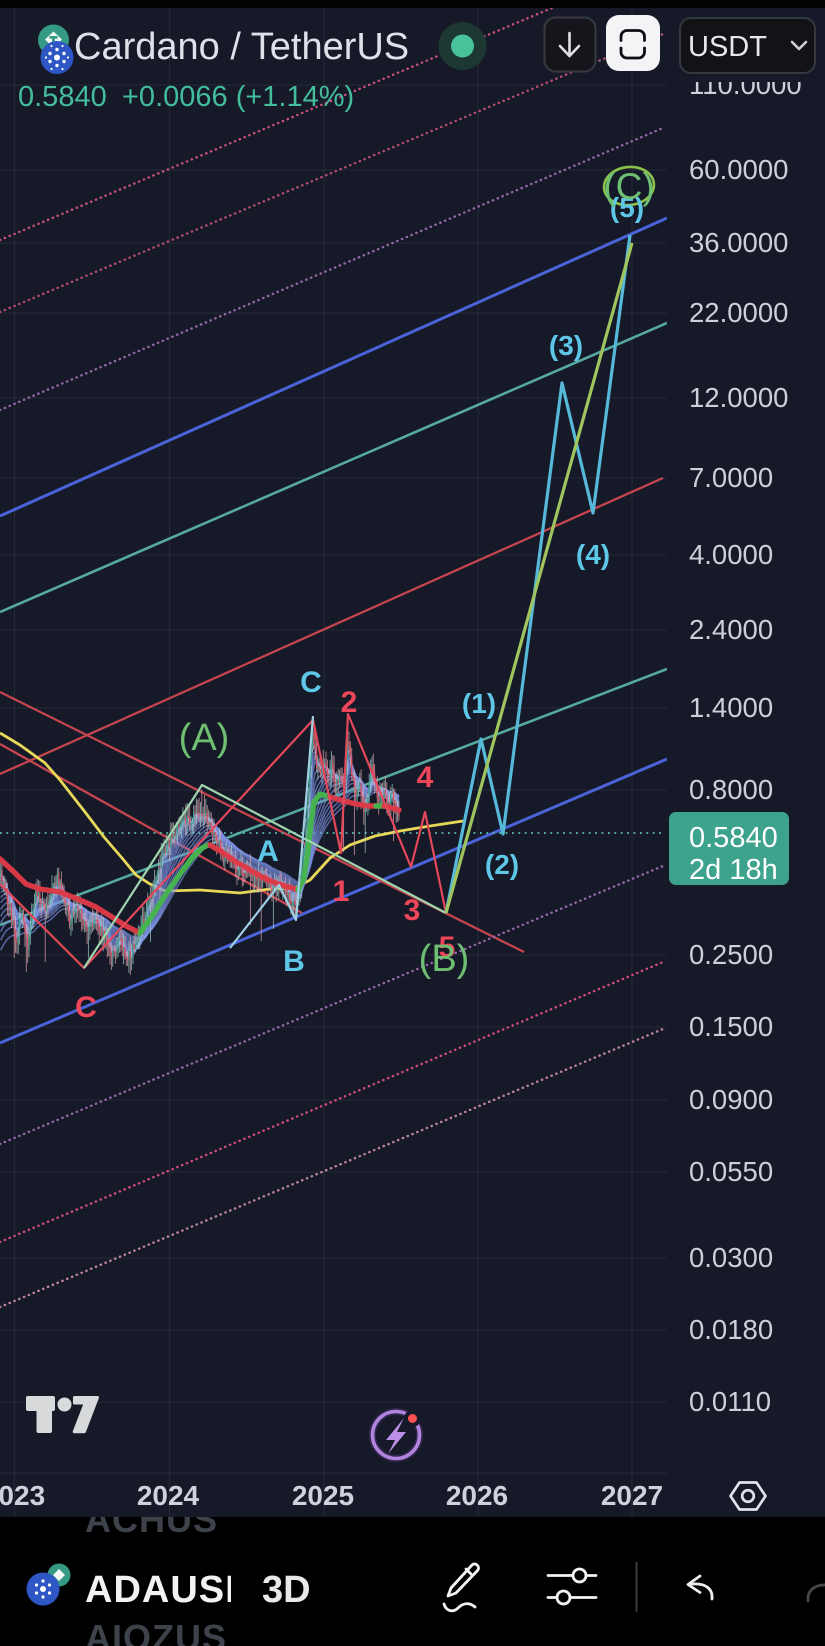  I want to click on svg-text: 0.2500, so click(731, 954).